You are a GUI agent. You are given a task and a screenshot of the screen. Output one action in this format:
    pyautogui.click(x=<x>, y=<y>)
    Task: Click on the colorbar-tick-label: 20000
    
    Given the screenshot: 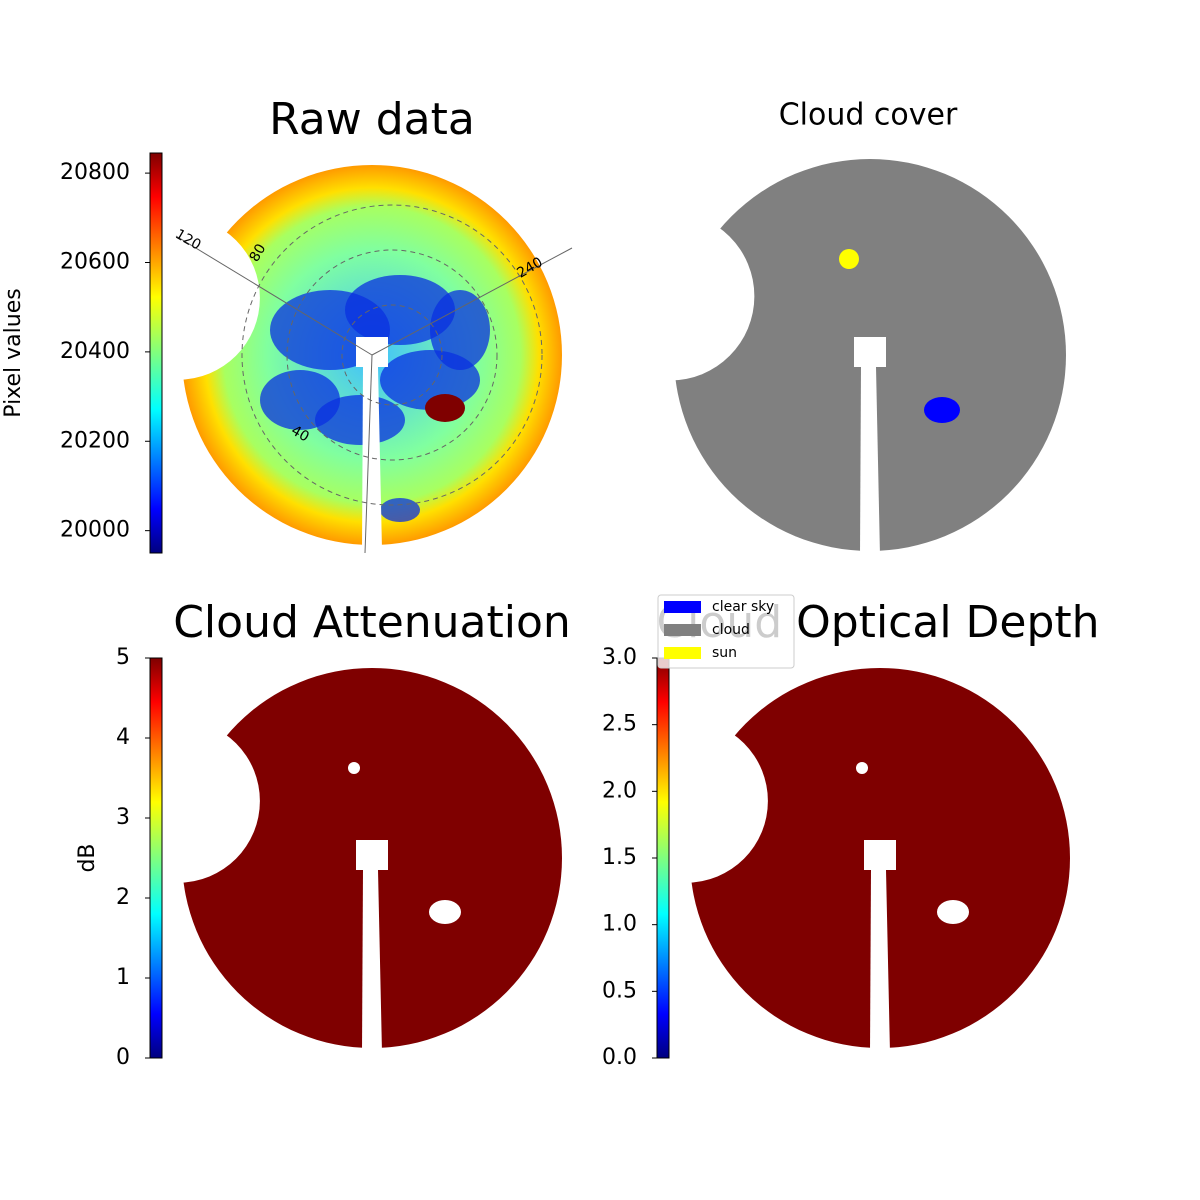 What is the action you would take?
    pyautogui.click(x=95, y=530)
    